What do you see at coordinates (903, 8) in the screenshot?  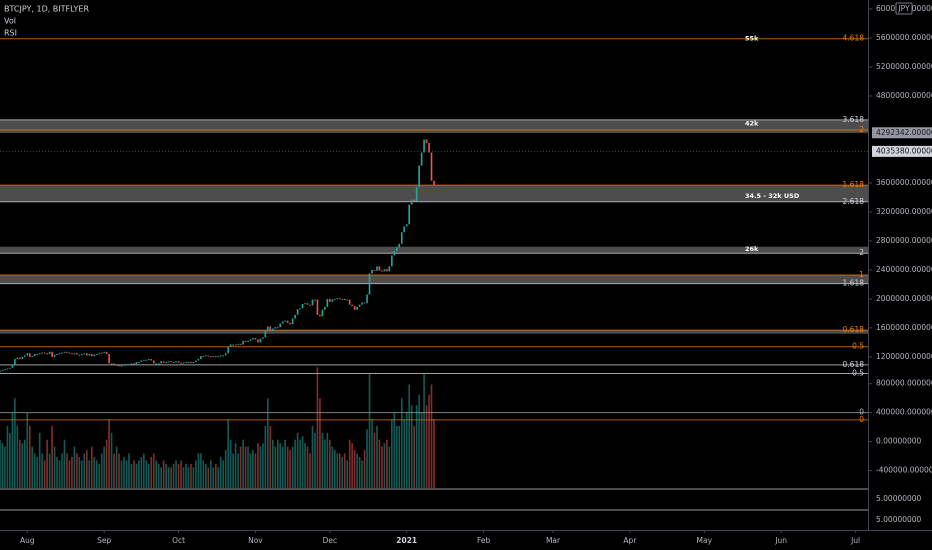 I see `currency-label: JPY` at bounding box center [903, 8].